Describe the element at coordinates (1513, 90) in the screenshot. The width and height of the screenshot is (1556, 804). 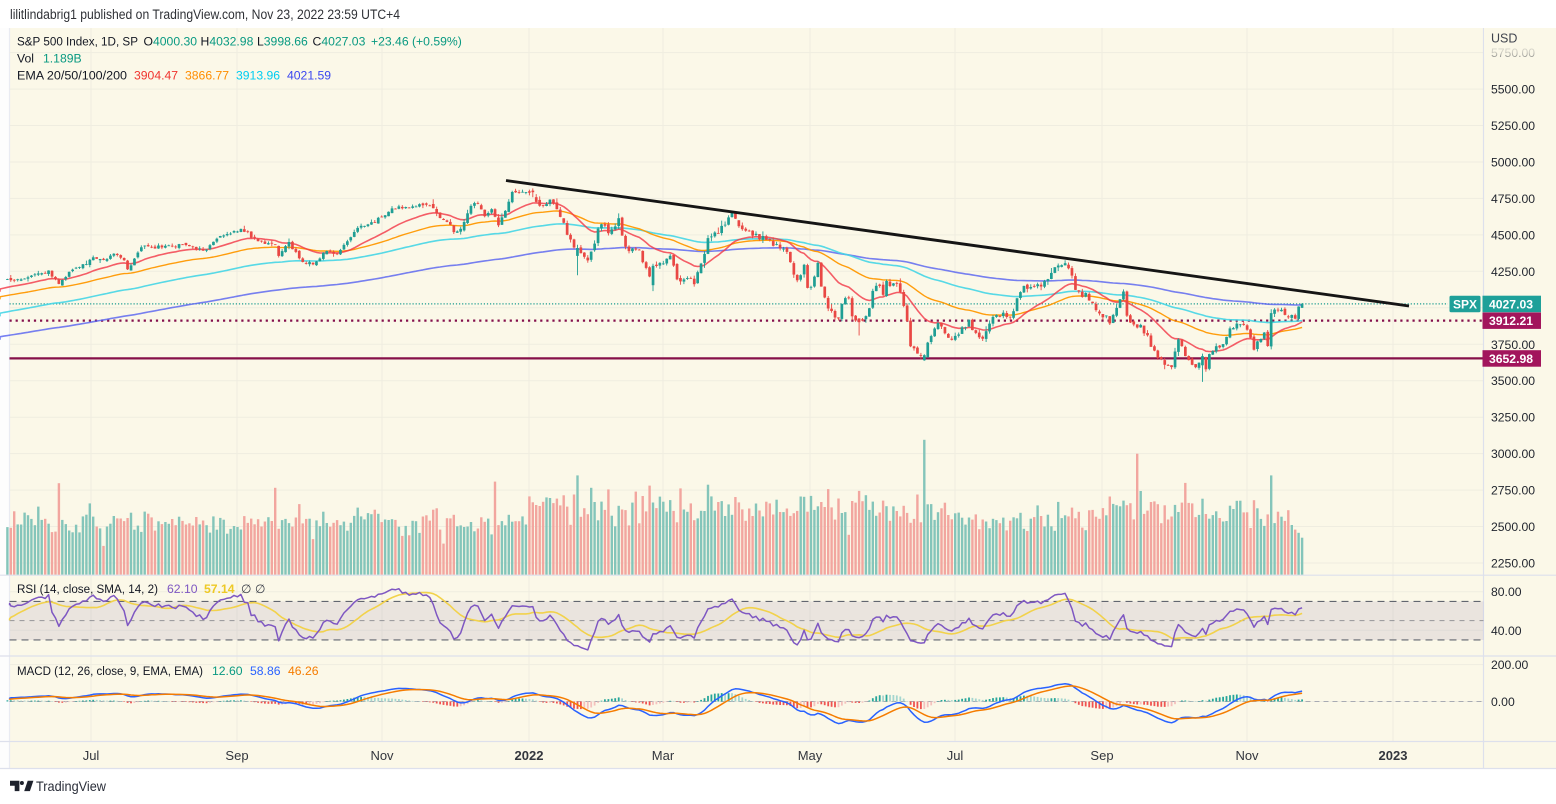
I see `svg-text: 5500.00` at that location.